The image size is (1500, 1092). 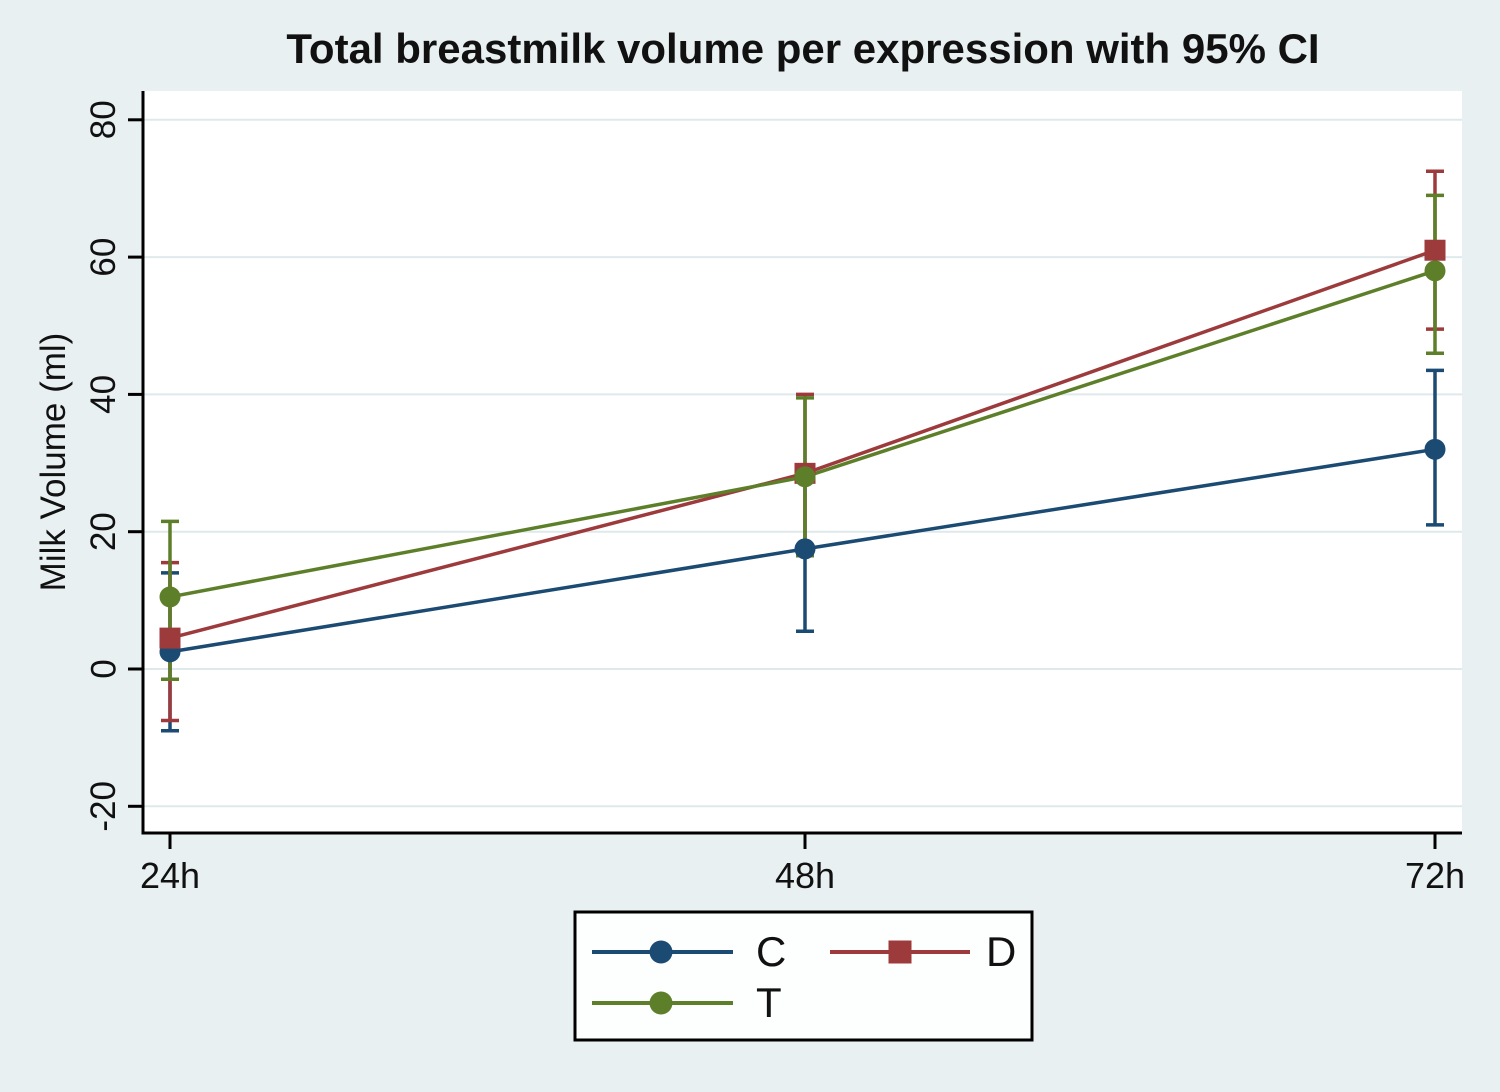 I want to click on legend-marker-D, so click(x=900, y=952).